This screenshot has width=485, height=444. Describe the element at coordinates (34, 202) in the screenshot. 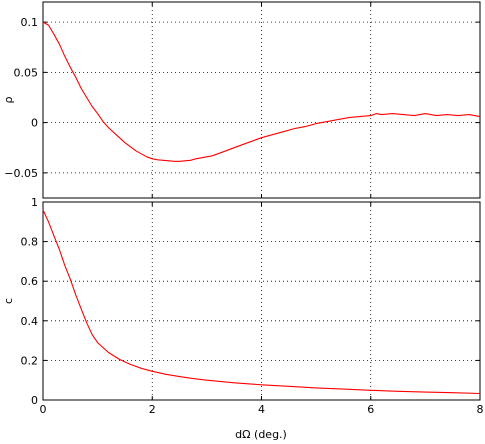

I see `y-tick-label: 1` at that location.